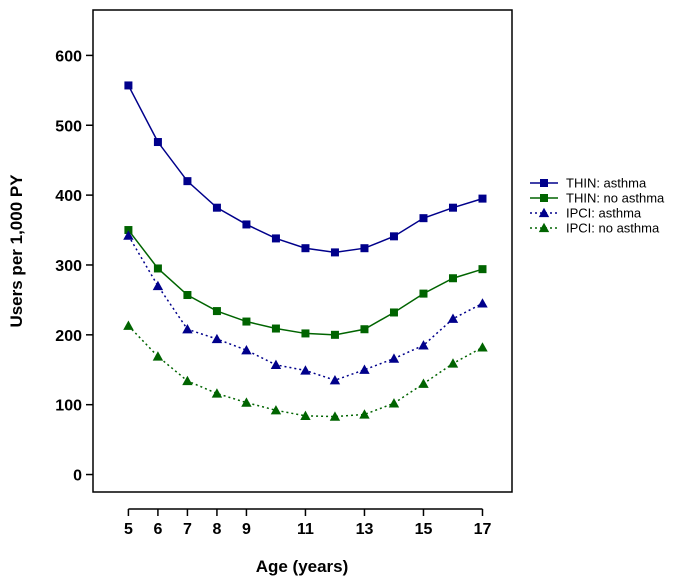  Describe the element at coordinates (157, 529) in the screenshot. I see `x-tick-label: 6` at that location.